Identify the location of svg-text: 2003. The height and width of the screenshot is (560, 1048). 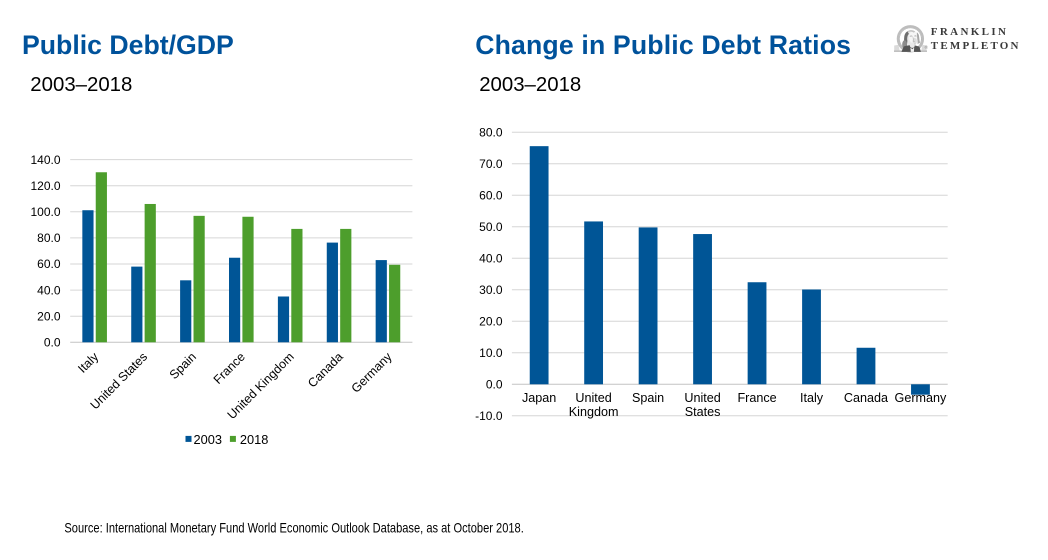
(208, 439).